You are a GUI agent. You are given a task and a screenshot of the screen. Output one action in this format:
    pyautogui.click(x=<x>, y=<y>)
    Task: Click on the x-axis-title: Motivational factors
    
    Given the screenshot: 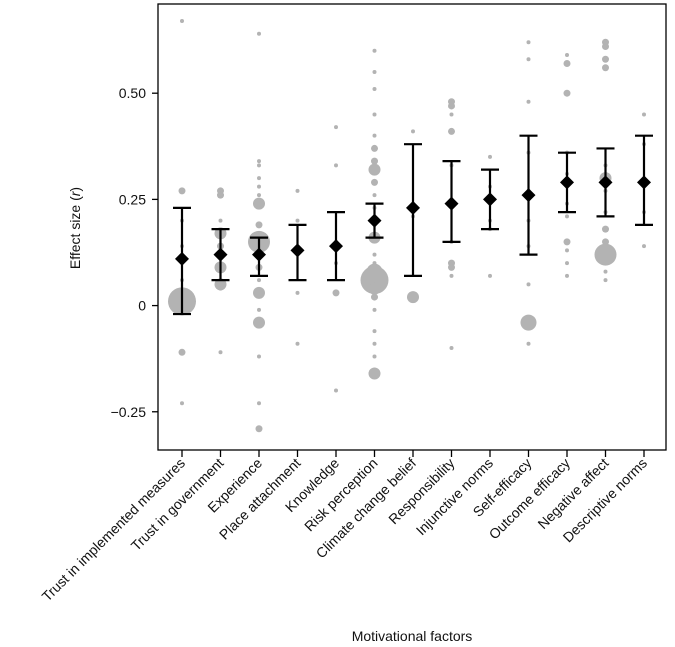 What is the action you would take?
    pyautogui.click(x=412, y=636)
    